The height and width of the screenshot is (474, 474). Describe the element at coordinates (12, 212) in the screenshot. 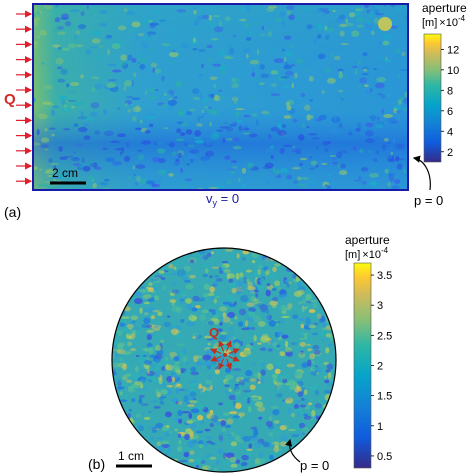

I see `panel-label-a: (a)` at that location.